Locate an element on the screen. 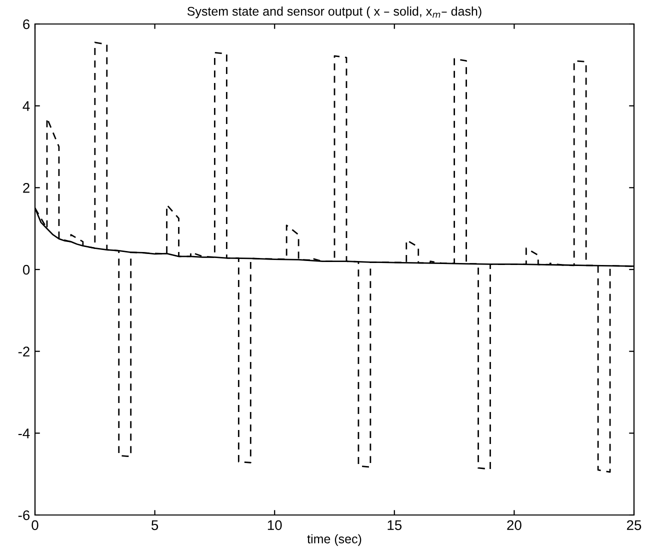 This screenshot has height=549, width=651. x-tick-label: 0 is located at coordinates (35, 525).